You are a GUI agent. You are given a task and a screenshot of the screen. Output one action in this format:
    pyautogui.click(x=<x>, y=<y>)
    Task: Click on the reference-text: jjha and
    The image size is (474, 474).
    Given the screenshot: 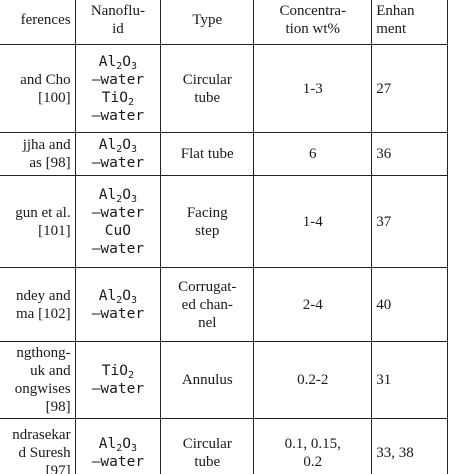 What is the action you would take?
    pyautogui.click(x=46, y=145)
    